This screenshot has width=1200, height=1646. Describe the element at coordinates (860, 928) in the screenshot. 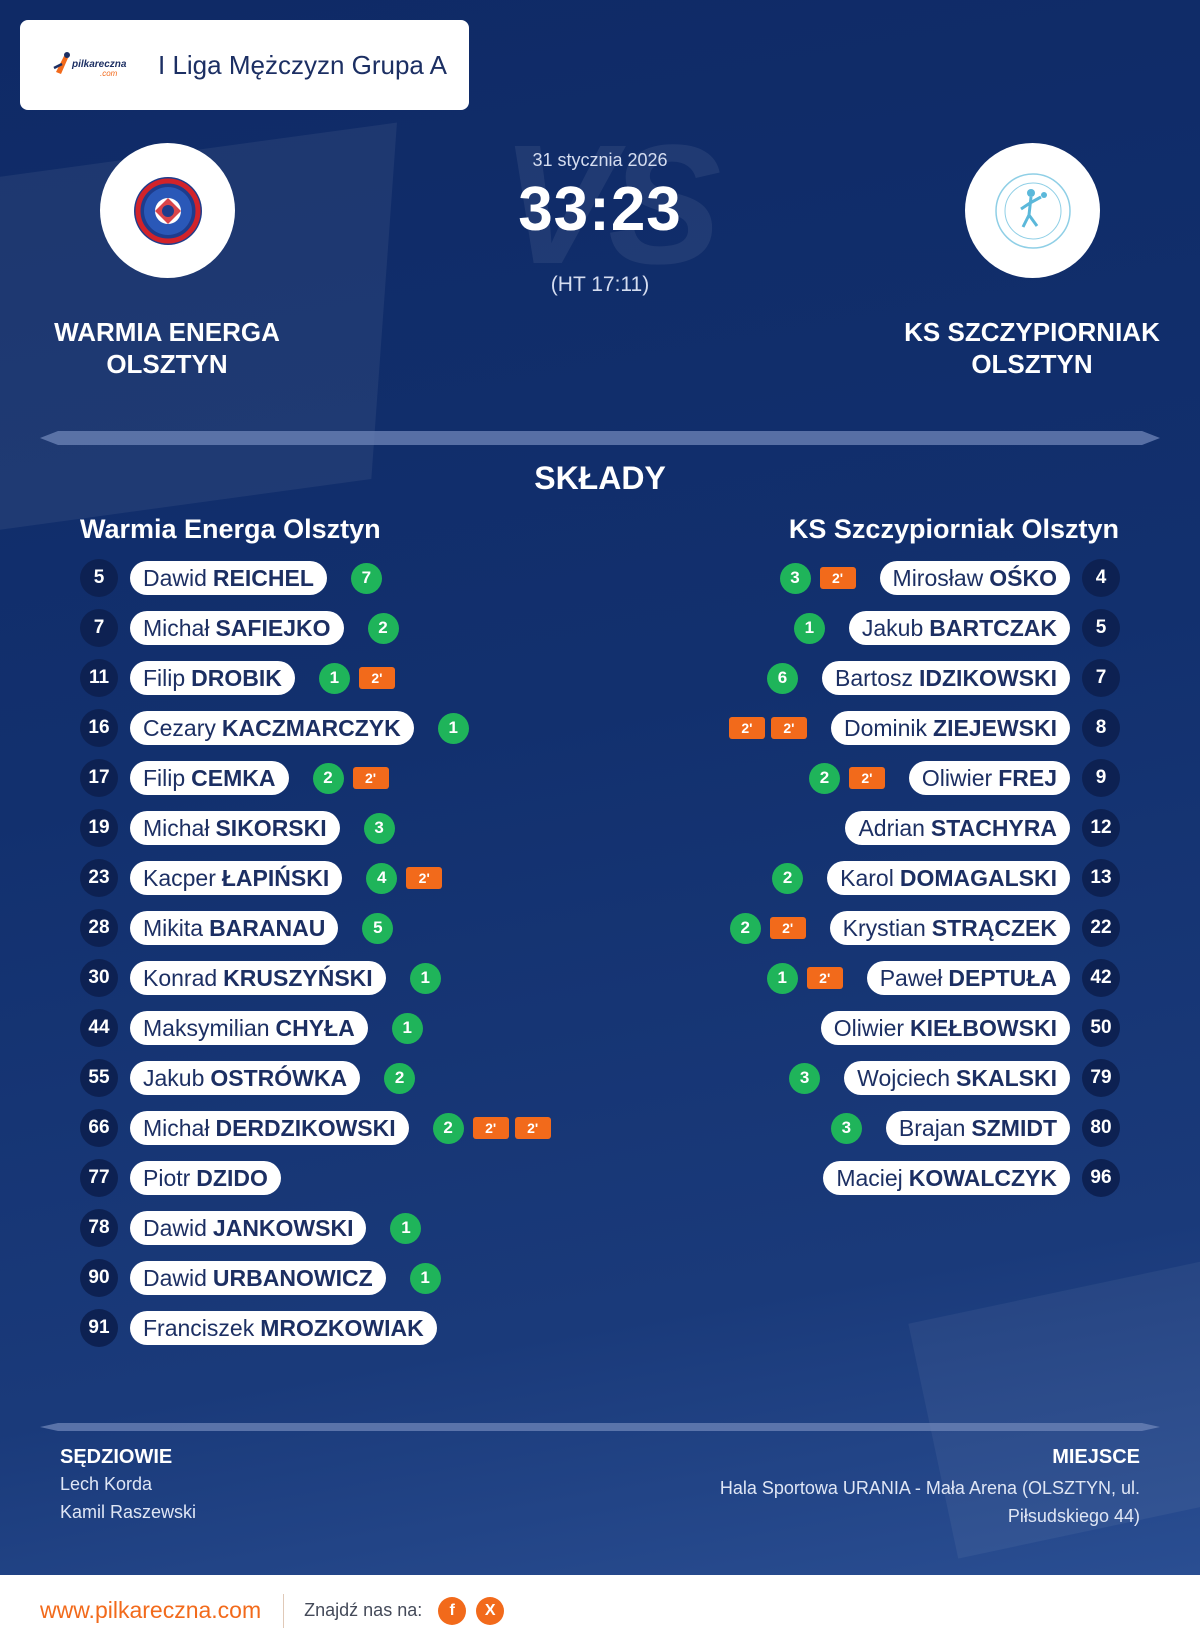

I see `player-row: 2 2' Krystian STRĄCZEK 22` at that location.